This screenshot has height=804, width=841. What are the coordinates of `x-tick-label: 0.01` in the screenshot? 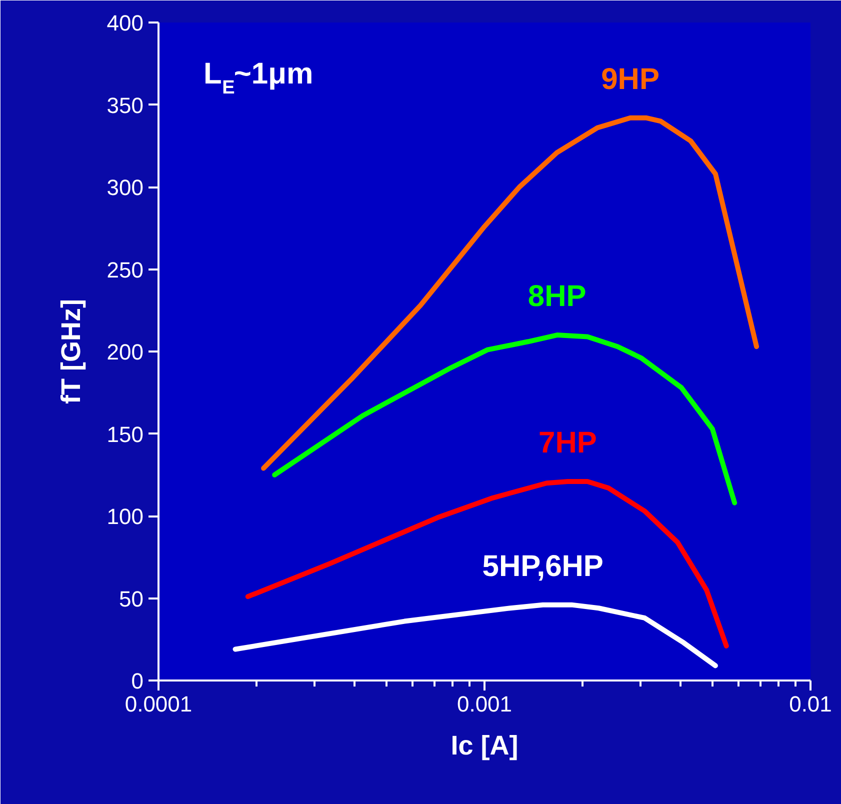 It's located at (810, 704).